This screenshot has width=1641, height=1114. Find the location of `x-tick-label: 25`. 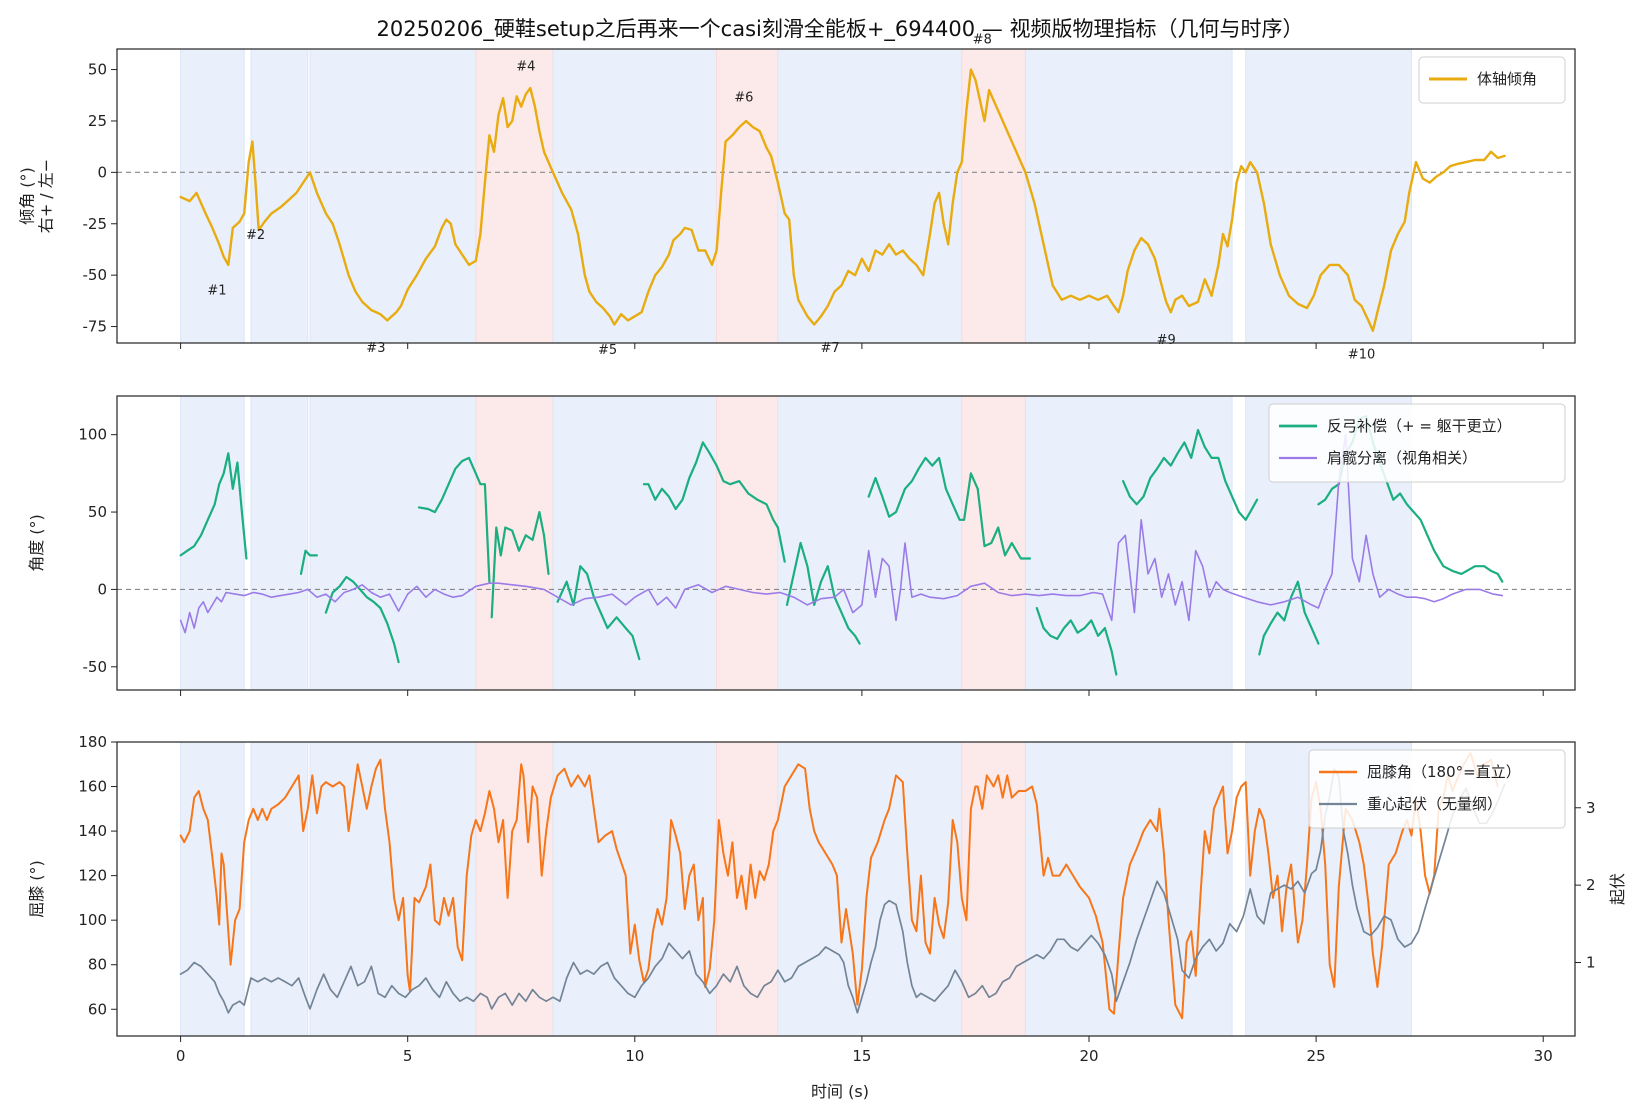

x-tick-label: 25 is located at coordinates (1316, 1056).